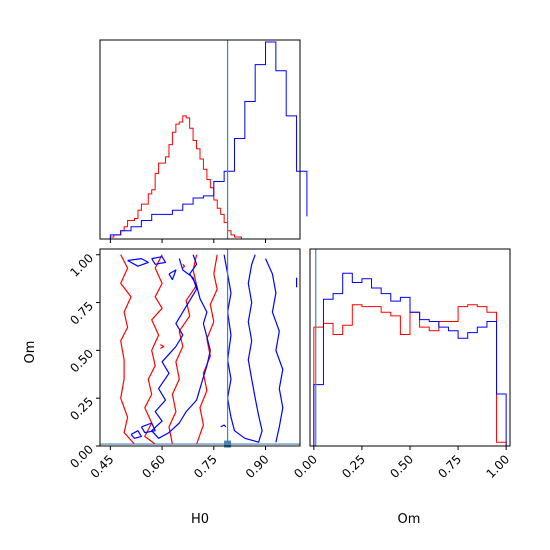  Describe the element at coordinates (200, 519) in the screenshot. I see `x-axis-label-h0: H0` at that location.